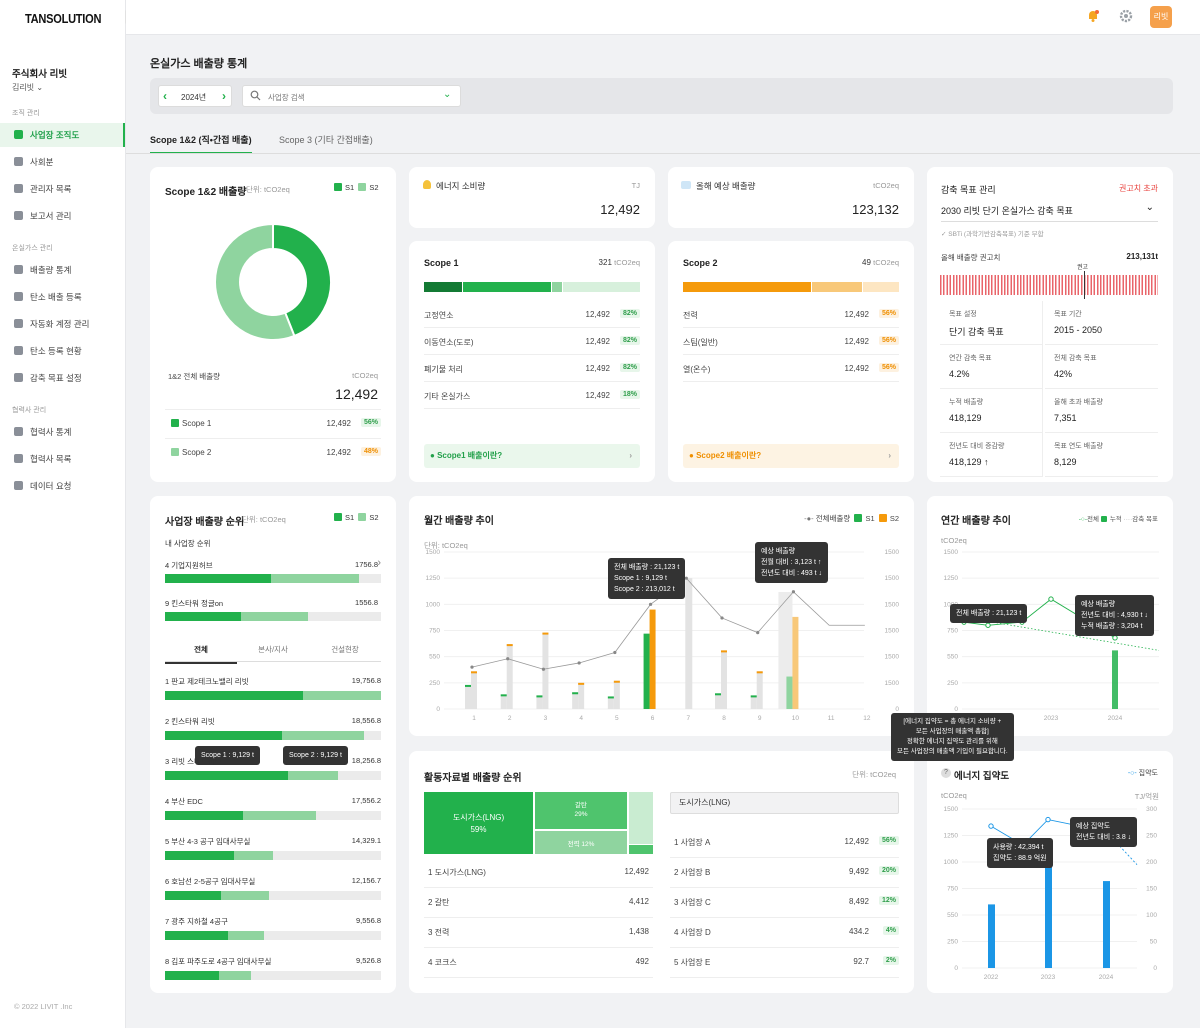  Describe the element at coordinates (478, 823) in the screenshot. I see `treemap-lng: 도시가스(LNG) 59%` at that location.